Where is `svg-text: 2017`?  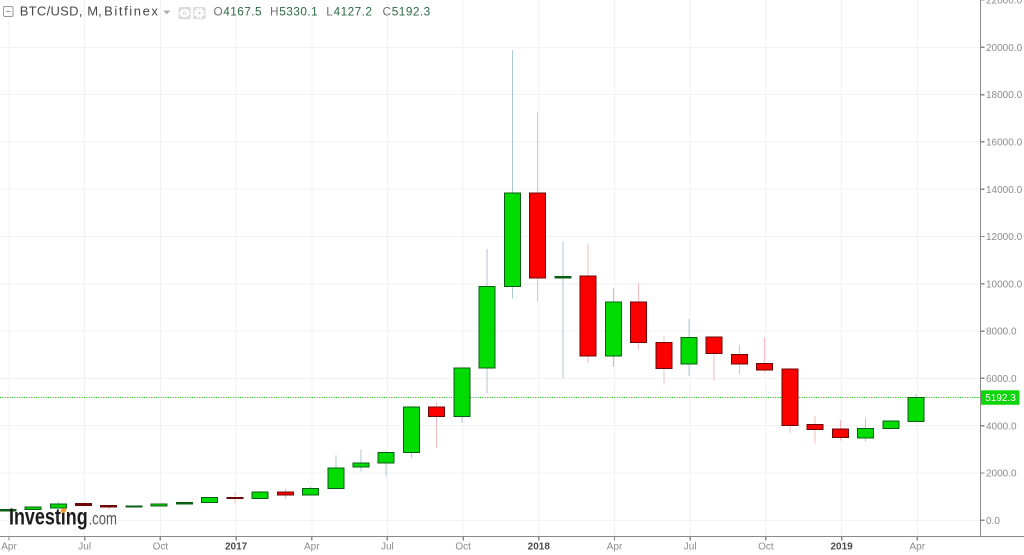 svg-text: 2017 is located at coordinates (236, 547).